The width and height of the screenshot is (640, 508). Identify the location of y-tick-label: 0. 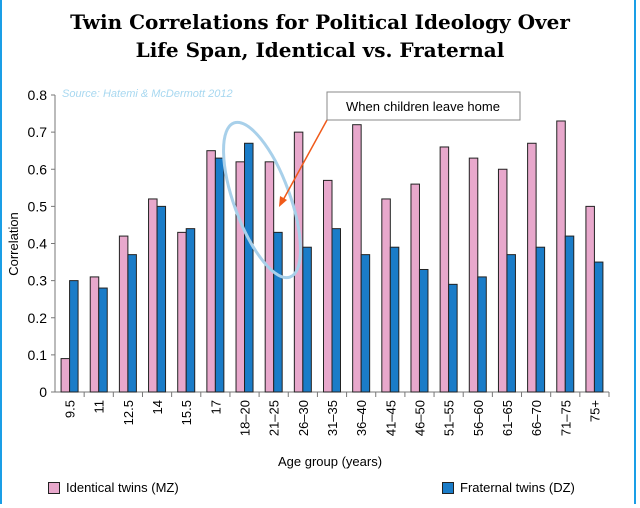
(43, 392).